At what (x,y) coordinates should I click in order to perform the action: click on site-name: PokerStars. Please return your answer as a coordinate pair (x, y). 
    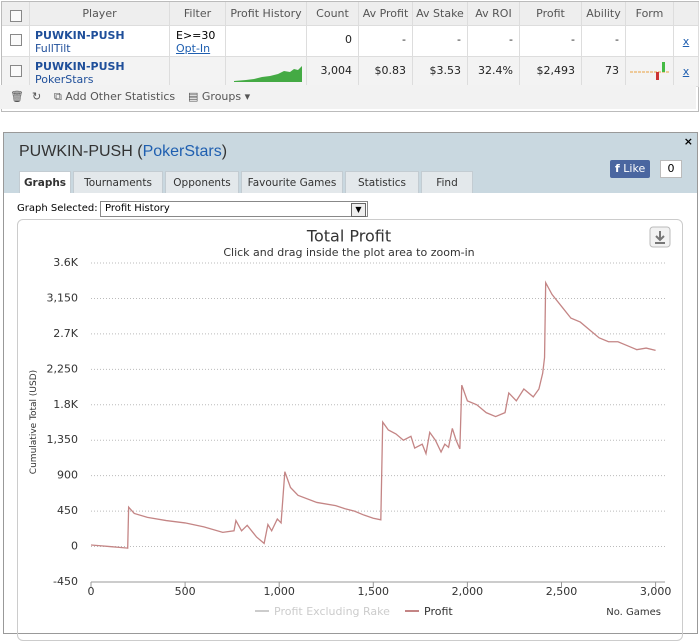
    Looking at the image, I should click on (64, 79).